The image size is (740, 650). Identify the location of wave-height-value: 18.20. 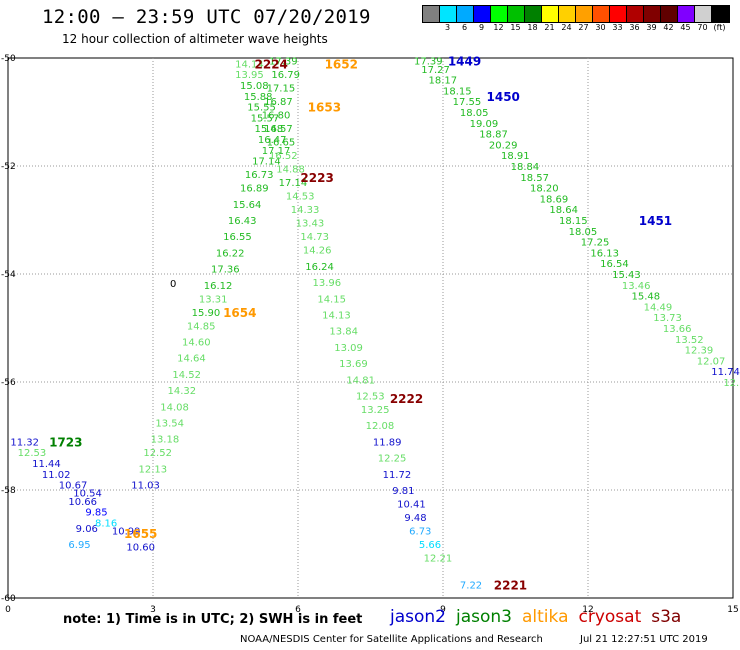
(544, 189).